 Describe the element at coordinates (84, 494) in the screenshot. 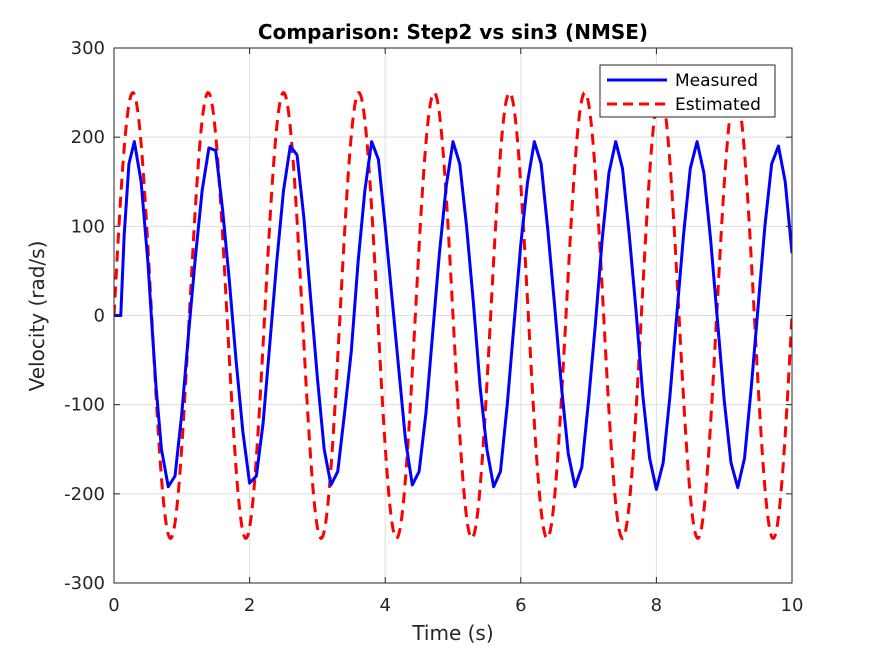

I see `y-tick-label: -200` at that location.